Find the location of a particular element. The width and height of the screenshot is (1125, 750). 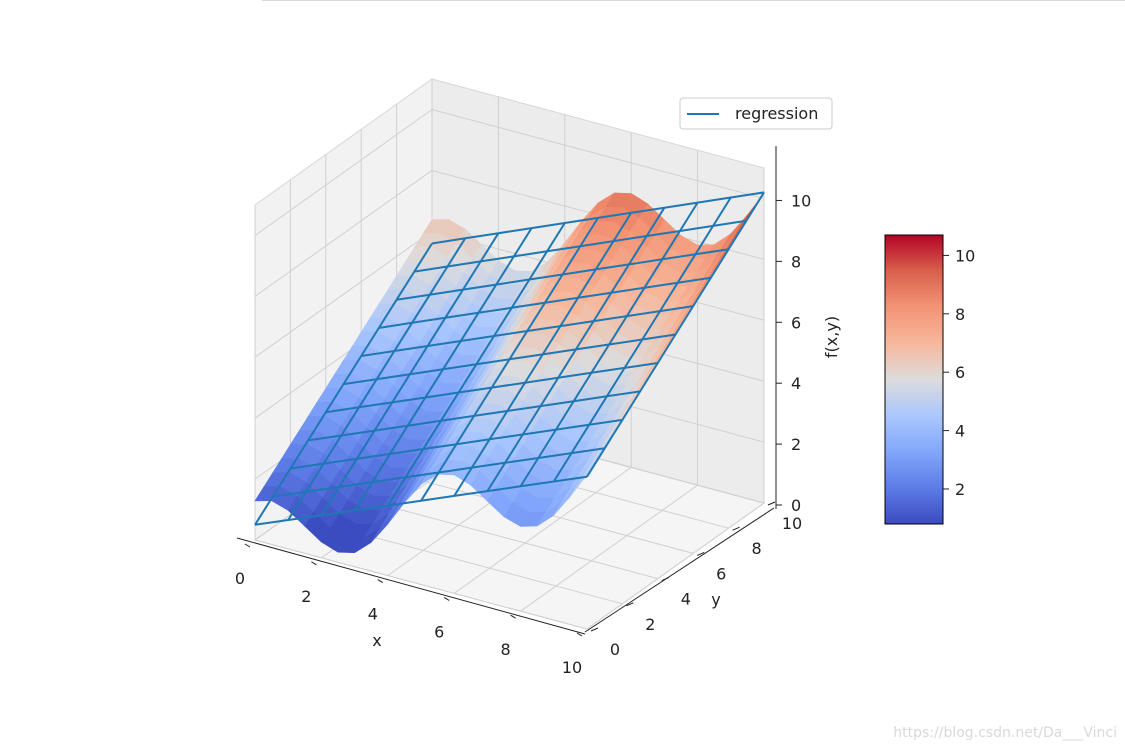

legend-box is located at coordinates (756, 113).